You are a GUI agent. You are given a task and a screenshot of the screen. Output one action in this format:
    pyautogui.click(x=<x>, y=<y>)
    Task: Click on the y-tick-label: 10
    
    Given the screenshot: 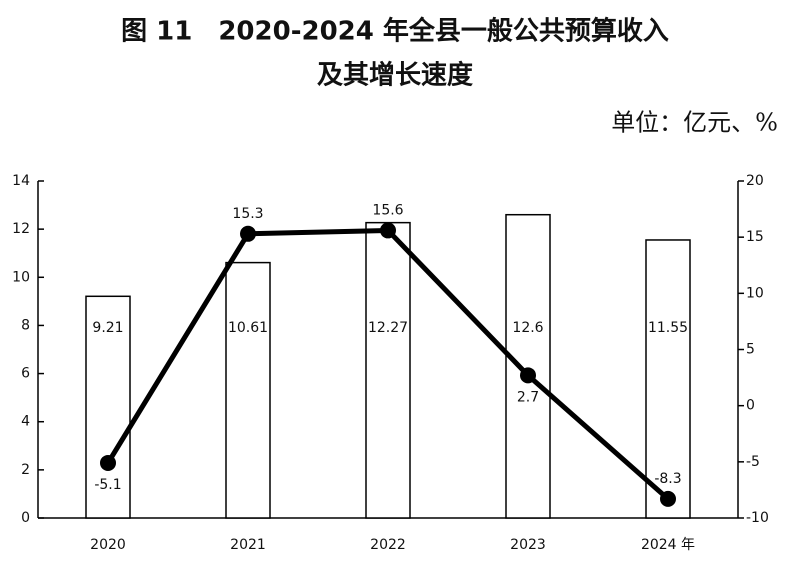 What is the action you would take?
    pyautogui.click(x=21, y=277)
    